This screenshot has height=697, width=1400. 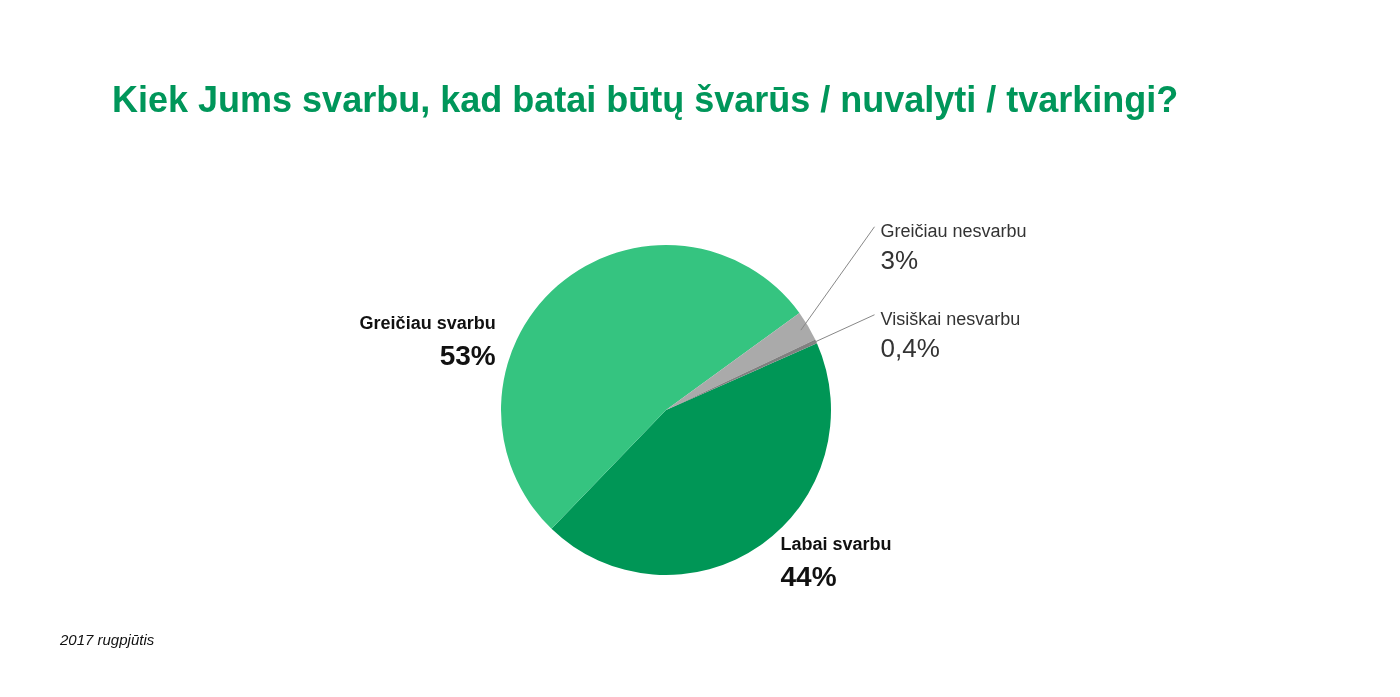 What do you see at coordinates (467, 356) in the screenshot?
I see `data-label: 53%` at bounding box center [467, 356].